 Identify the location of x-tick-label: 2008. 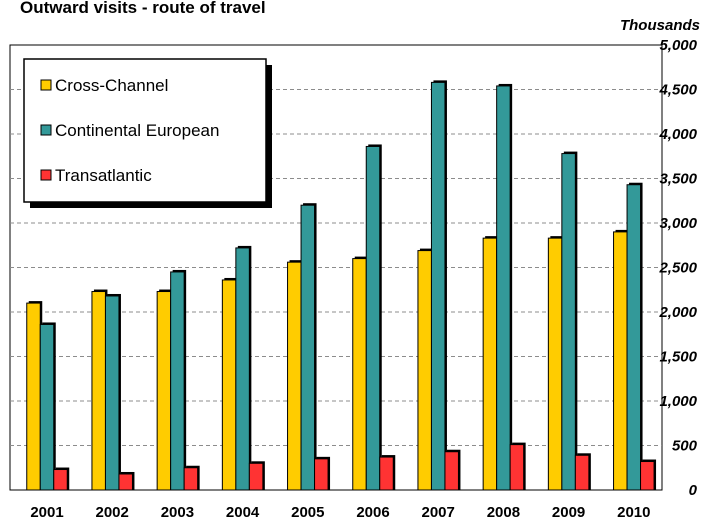
(503, 512).